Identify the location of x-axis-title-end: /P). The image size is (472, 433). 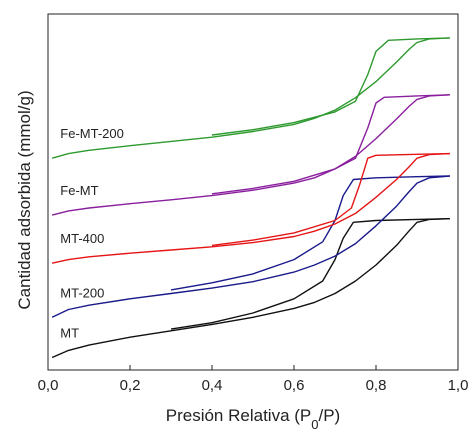
(330, 415).